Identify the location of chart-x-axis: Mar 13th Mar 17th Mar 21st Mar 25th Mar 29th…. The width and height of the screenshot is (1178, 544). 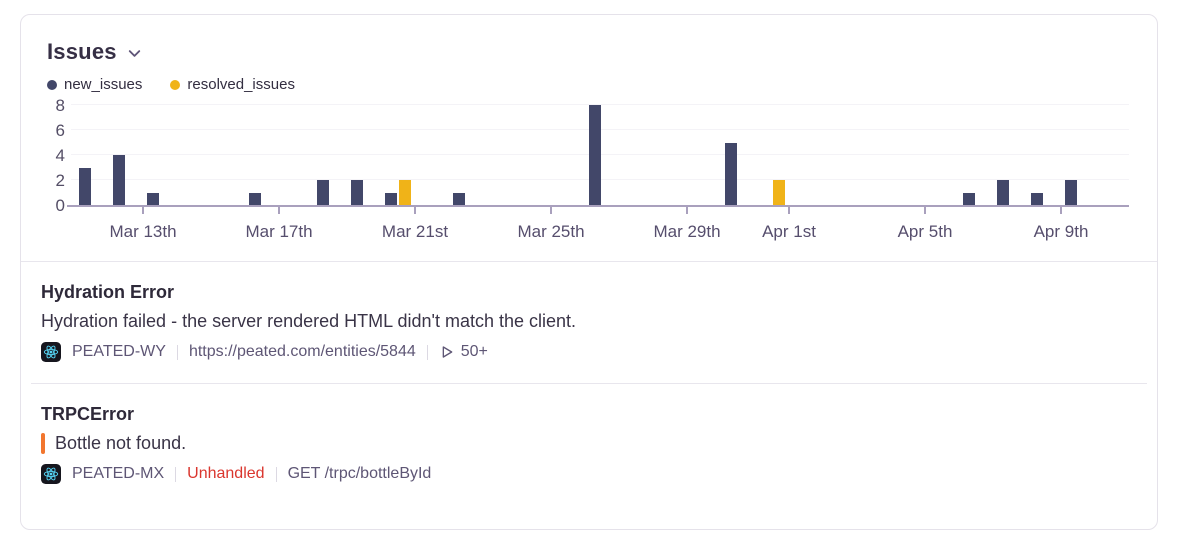
(598, 227).